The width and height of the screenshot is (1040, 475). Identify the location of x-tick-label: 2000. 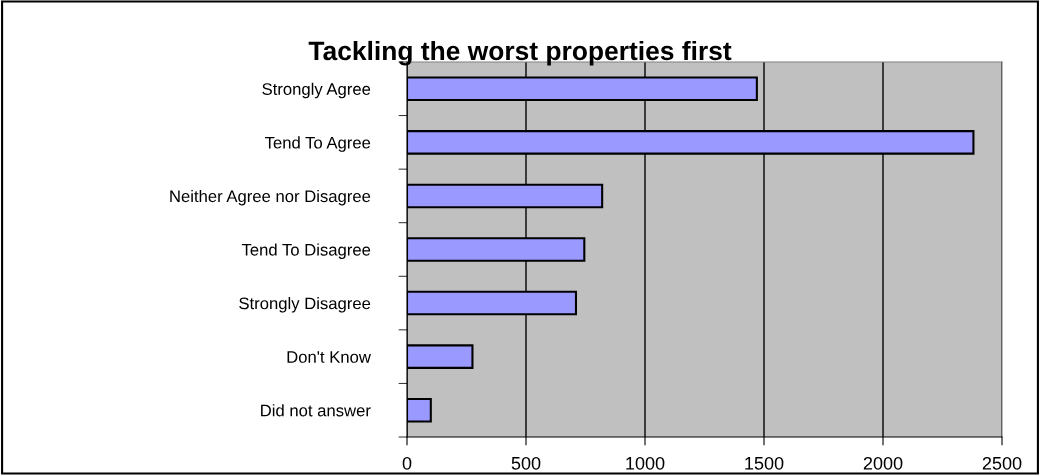
(883, 463).